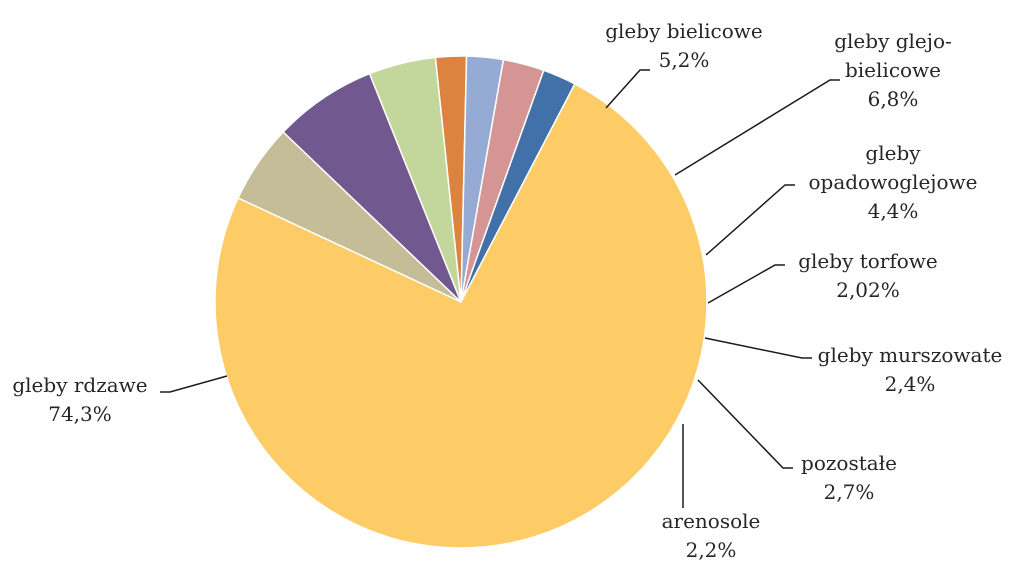  Describe the element at coordinates (868, 275) in the screenshot. I see `slice-label-3: gleby torfowe 2,02%` at that location.